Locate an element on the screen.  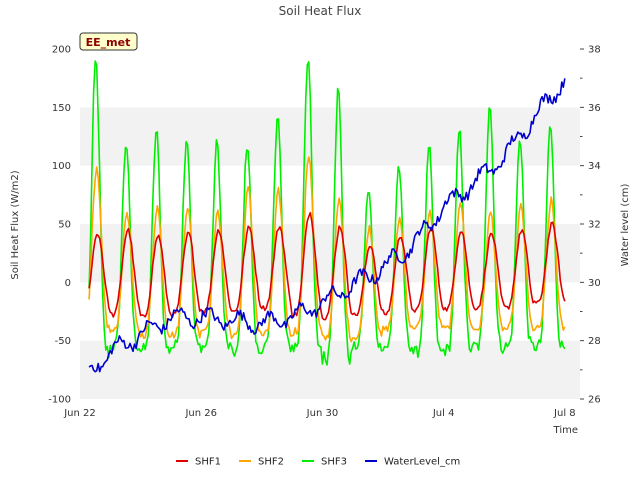
y-tick-label: 0 is located at coordinates (68, 283).